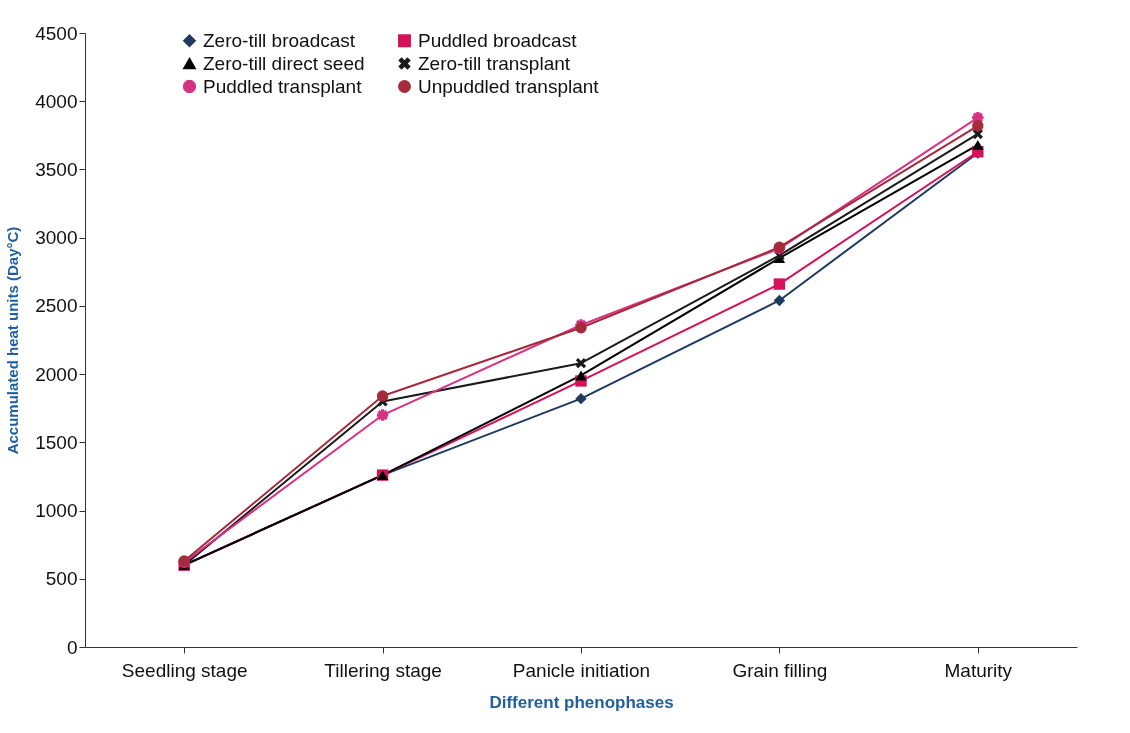 Image resolution: width=1130 pixels, height=733 pixels. Describe the element at coordinates (780, 670) in the screenshot. I see `x-tick-label: Grain filling` at that location.